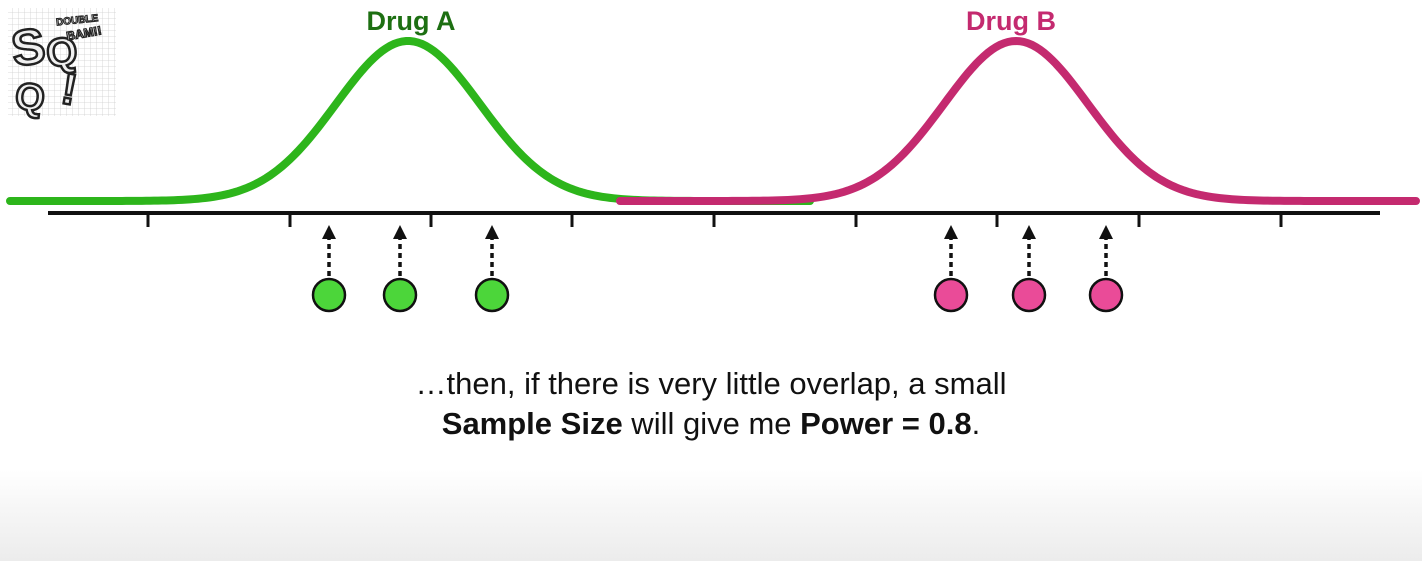 This screenshot has width=1422, height=561. I want to click on axis-tick-marks, so click(714, 220).